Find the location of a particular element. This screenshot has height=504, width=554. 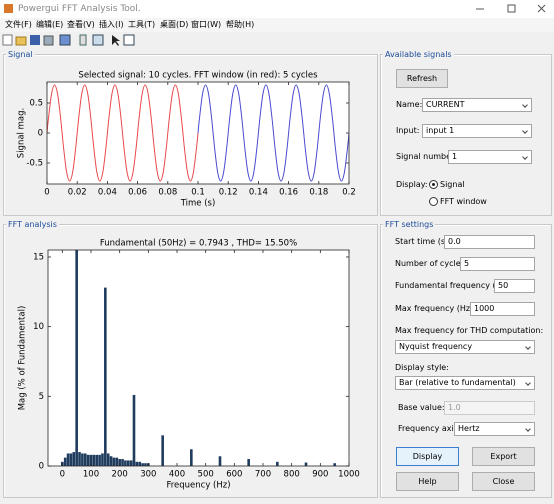

name-select: CURRENT is located at coordinates (477, 105).